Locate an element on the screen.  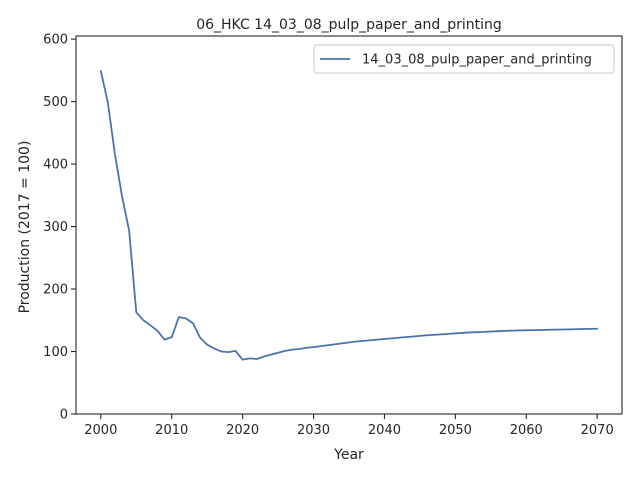
y-tick-label: 100 is located at coordinates (55, 352).